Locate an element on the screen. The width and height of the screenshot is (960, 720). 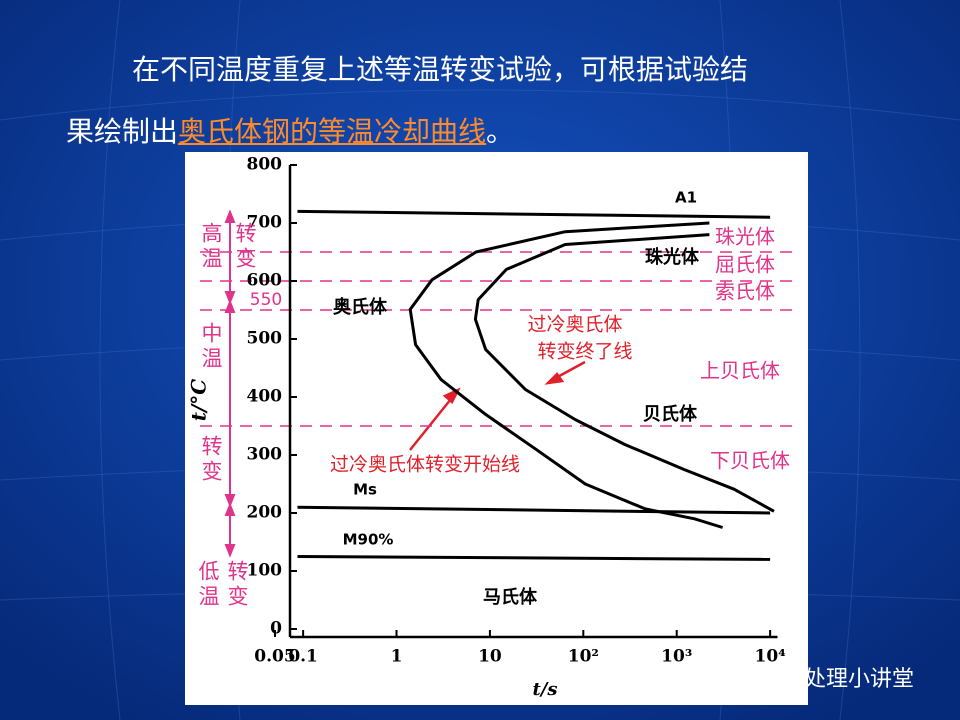
x-tick-label: 10⁴ is located at coordinates (770, 657).